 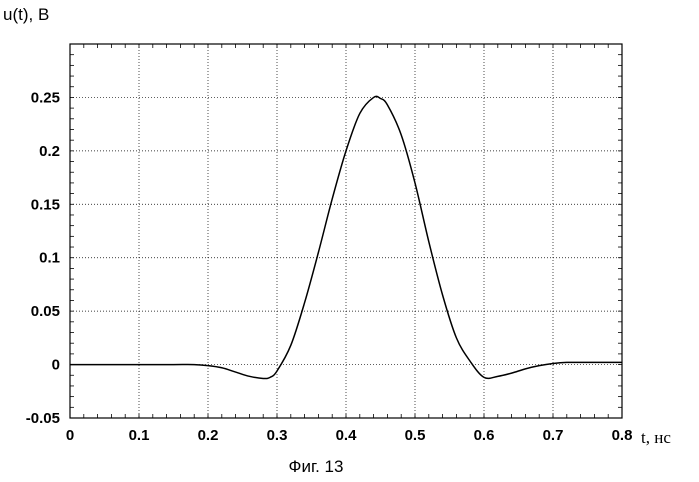 I want to click on x-tick-label: 0.5, so click(x=415, y=435).